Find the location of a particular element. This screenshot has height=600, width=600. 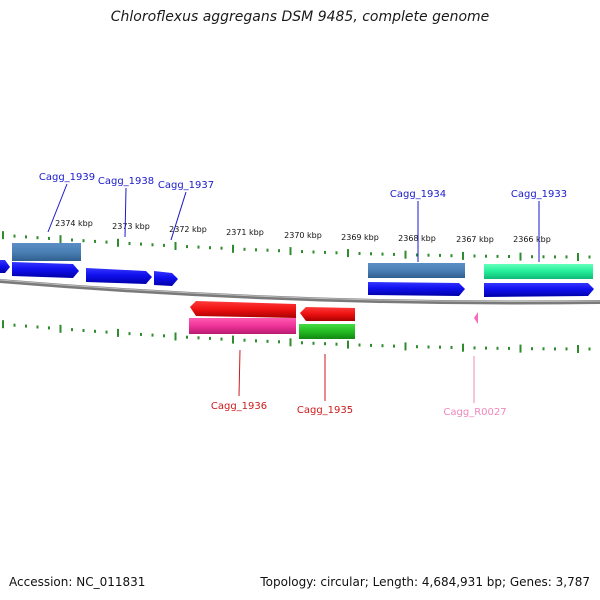

gene-label-cagg1936: Cagg_1936 is located at coordinates (239, 406).